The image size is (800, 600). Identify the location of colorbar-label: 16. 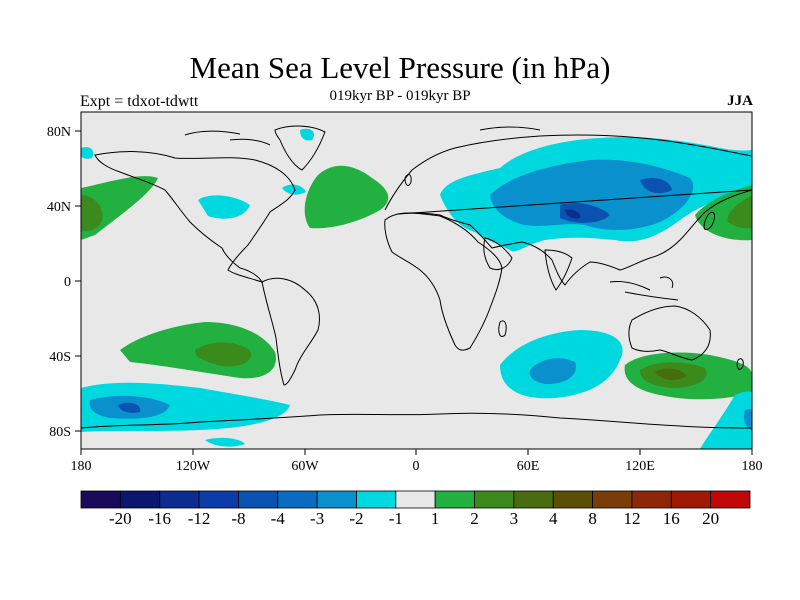
(671, 518).